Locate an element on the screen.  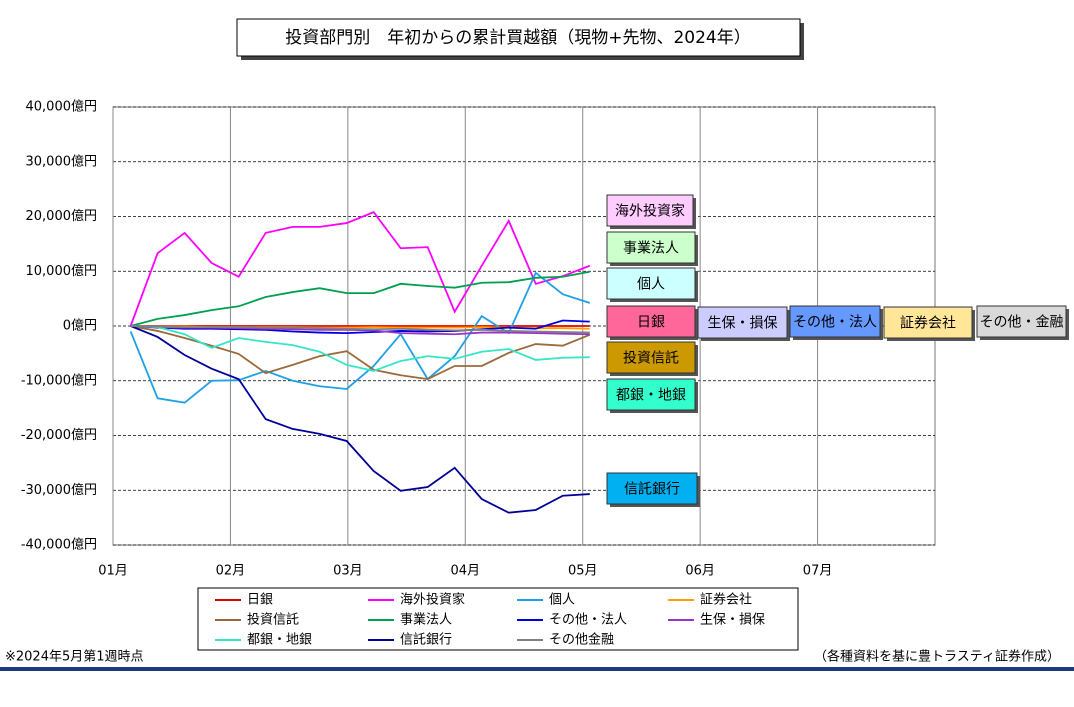
x-tick-label: 02月 is located at coordinates (231, 571).